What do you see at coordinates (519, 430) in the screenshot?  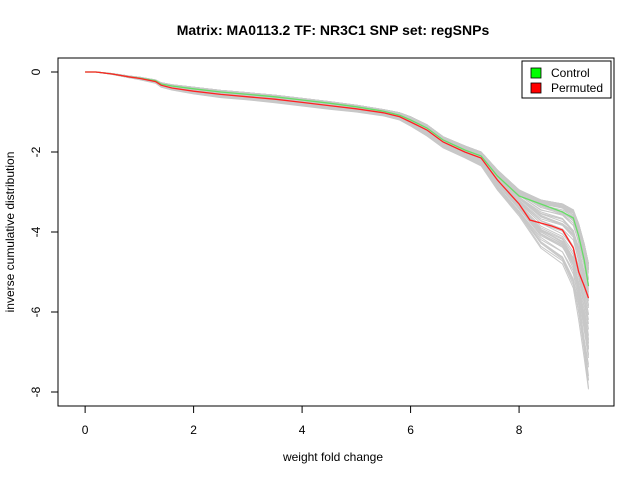 I see `x-tick-label: 8` at bounding box center [519, 430].